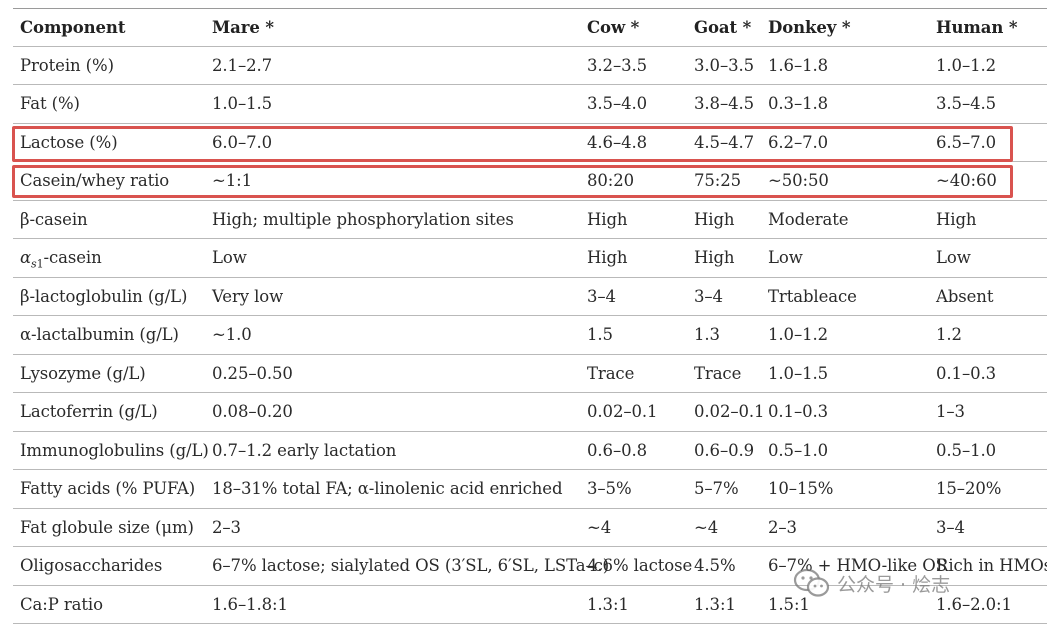 The width and height of the screenshot is (1047, 626). I want to click on header-goat: Goat *, so click(723, 27).